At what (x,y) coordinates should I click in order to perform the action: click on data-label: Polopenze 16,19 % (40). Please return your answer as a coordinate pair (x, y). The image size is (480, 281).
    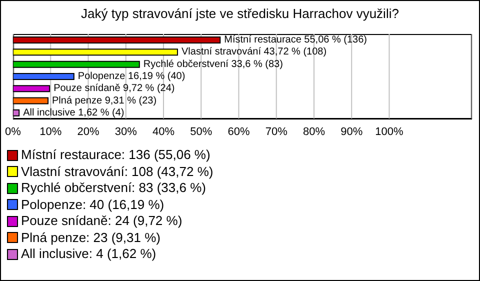
    Looking at the image, I should click on (132, 76).